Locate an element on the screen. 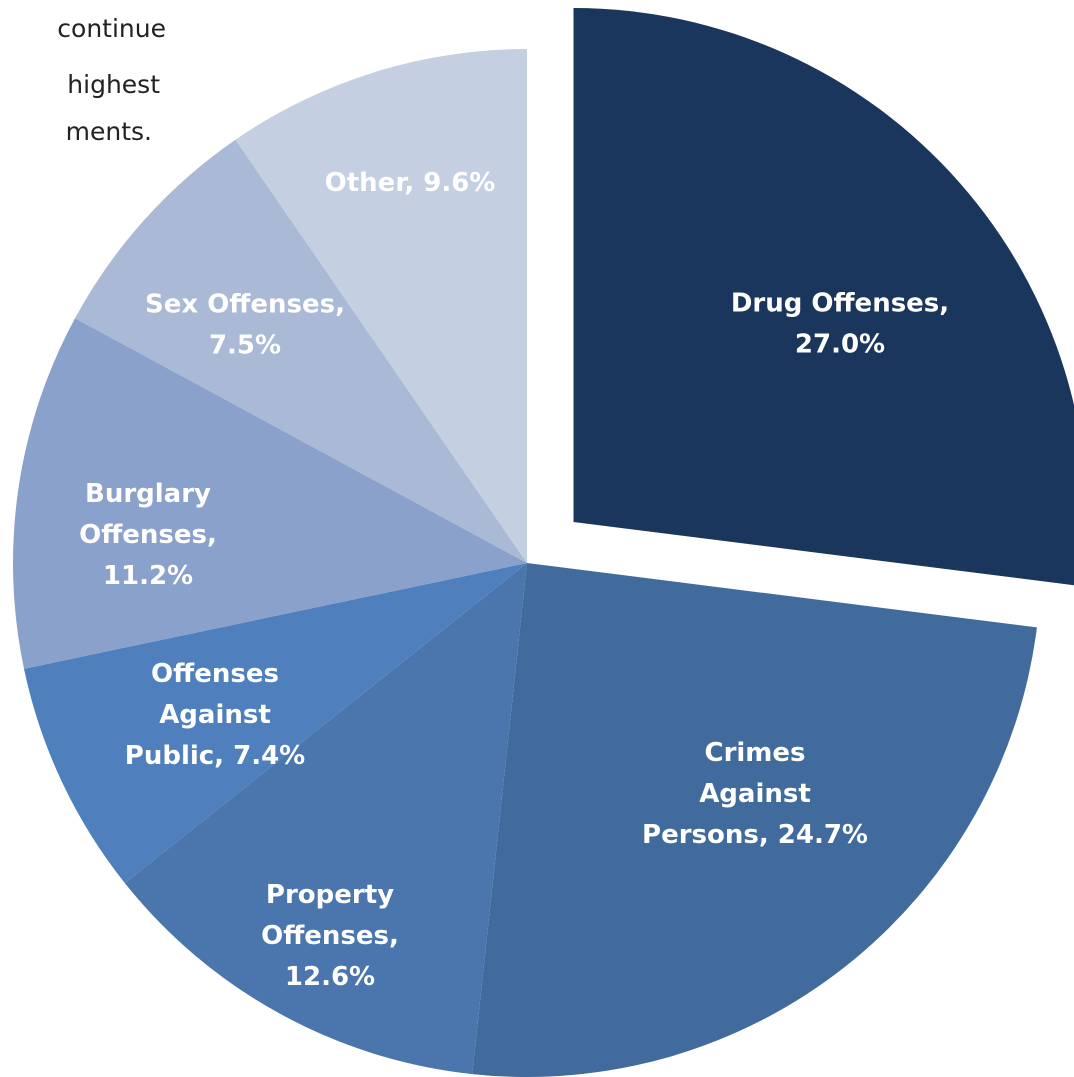 The height and width of the screenshot is (1077, 1074). annotation: ments. is located at coordinates (109, 131).